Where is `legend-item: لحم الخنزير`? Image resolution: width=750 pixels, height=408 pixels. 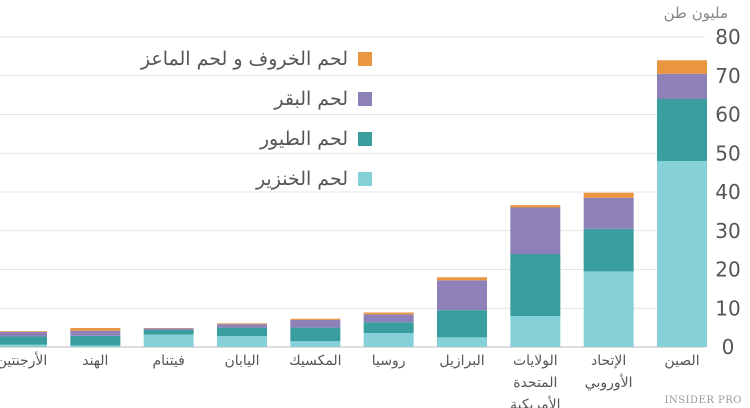 legend-item: لحم الخنزير is located at coordinates (314, 179).